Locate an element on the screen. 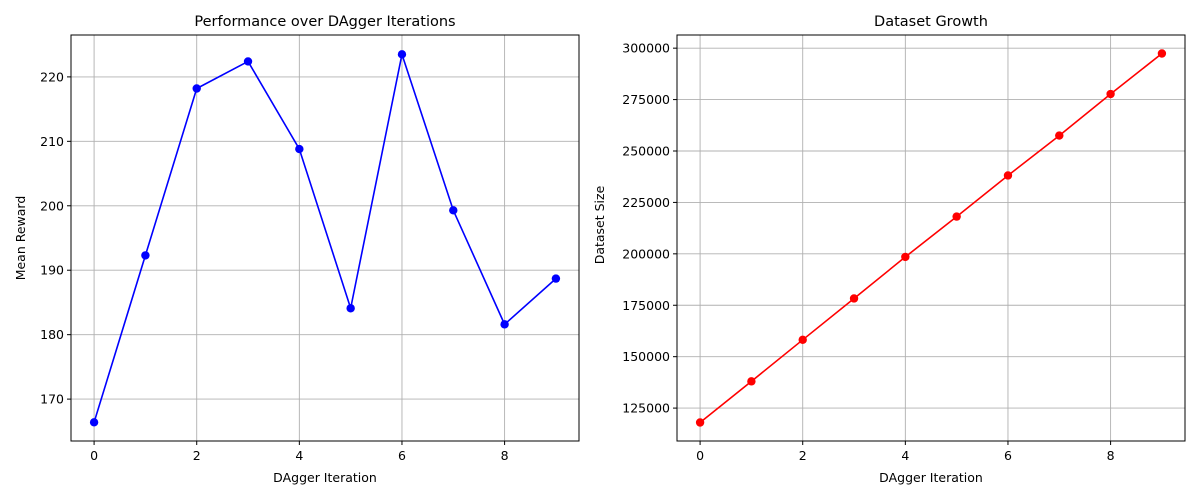 The image size is (1200, 500). y-tick-label: 300000 is located at coordinates (646, 48).